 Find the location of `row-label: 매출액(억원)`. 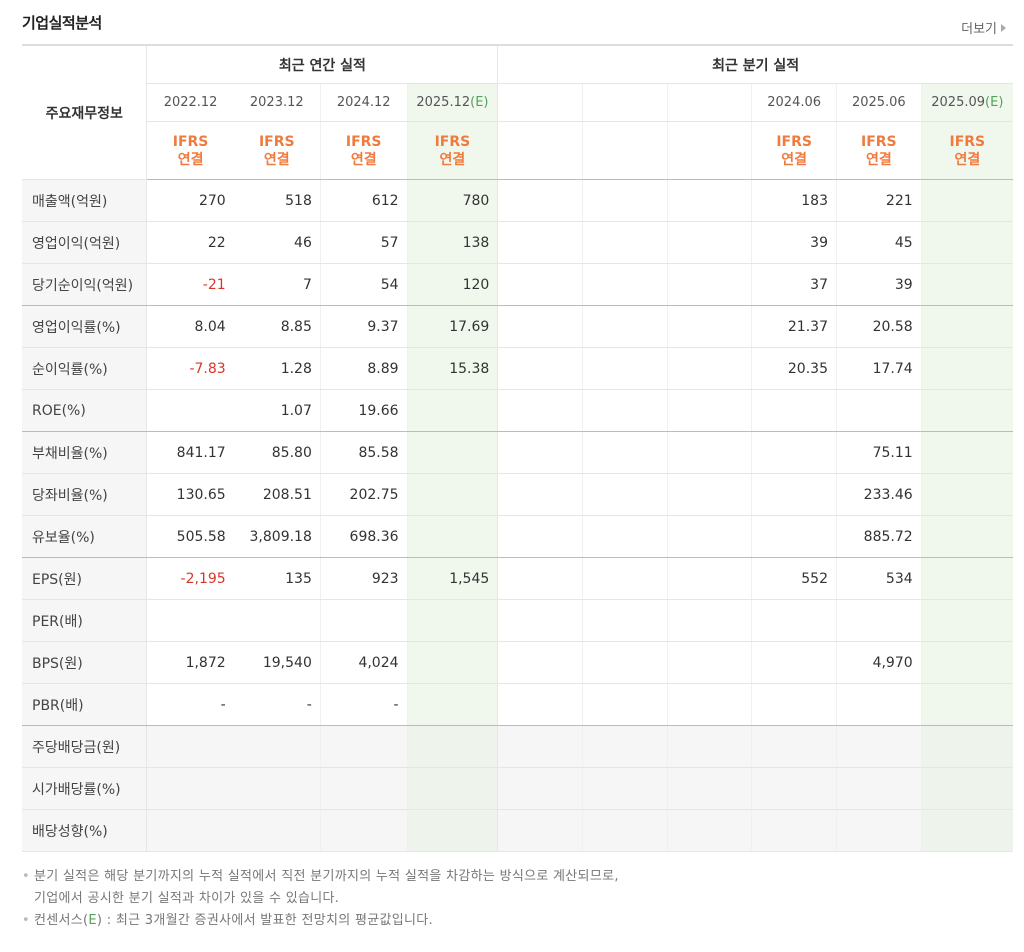

row-label: 매출액(억원) is located at coordinates (85, 200).